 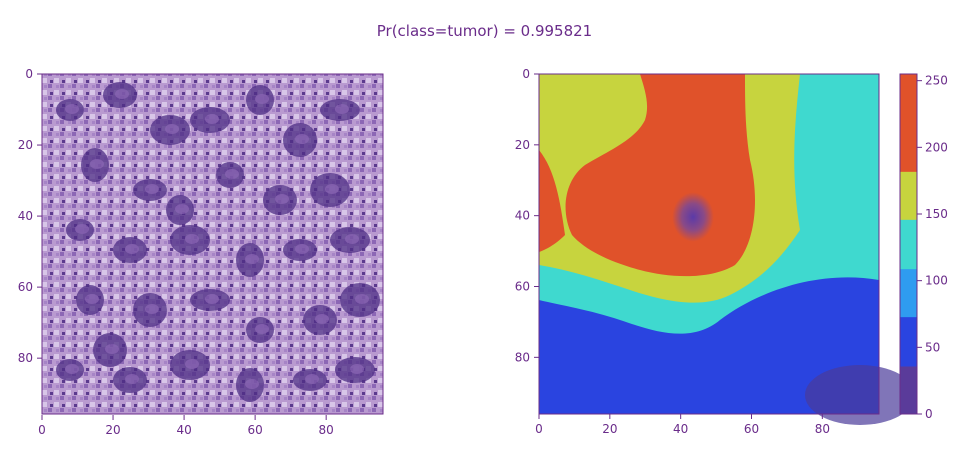 I want to click on figure-title: Pr(class=tumor) = 0.995821, so click(x=484, y=31).